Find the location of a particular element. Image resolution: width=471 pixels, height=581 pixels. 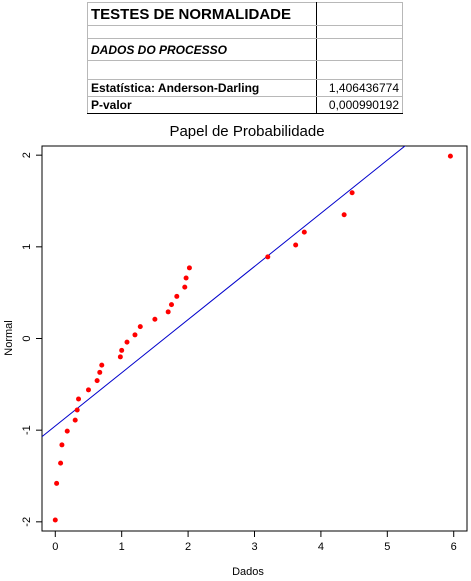

x-tick-label: 1 is located at coordinates (122, 547).